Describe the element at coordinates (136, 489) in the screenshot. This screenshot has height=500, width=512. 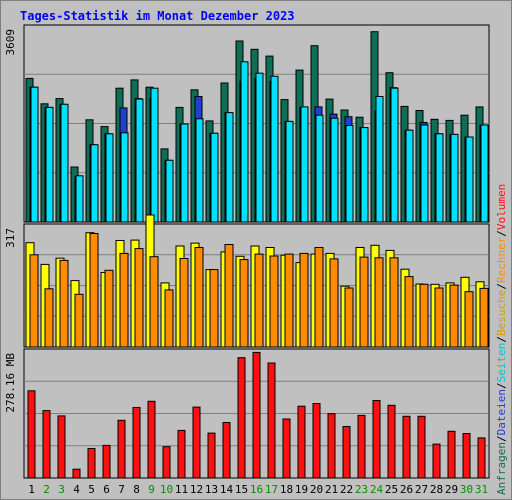
I see `x-tick-label: 8` at that location.